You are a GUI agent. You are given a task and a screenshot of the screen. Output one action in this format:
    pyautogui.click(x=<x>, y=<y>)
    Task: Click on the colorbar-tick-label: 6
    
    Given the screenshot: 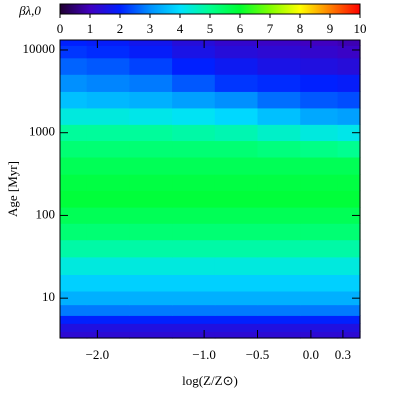 What is the action you would take?
    pyautogui.click(x=240, y=28)
    